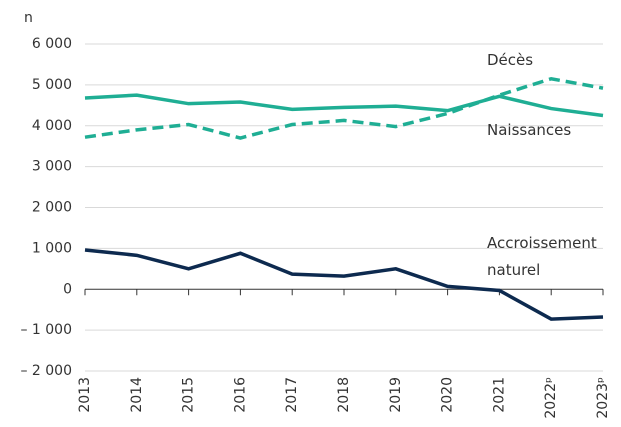 Image resolution: width=621 pixels, height=427 pixels. Describe the element at coordinates (52, 44) in the screenshot. I see `y-tick-label: 6 000` at that location.